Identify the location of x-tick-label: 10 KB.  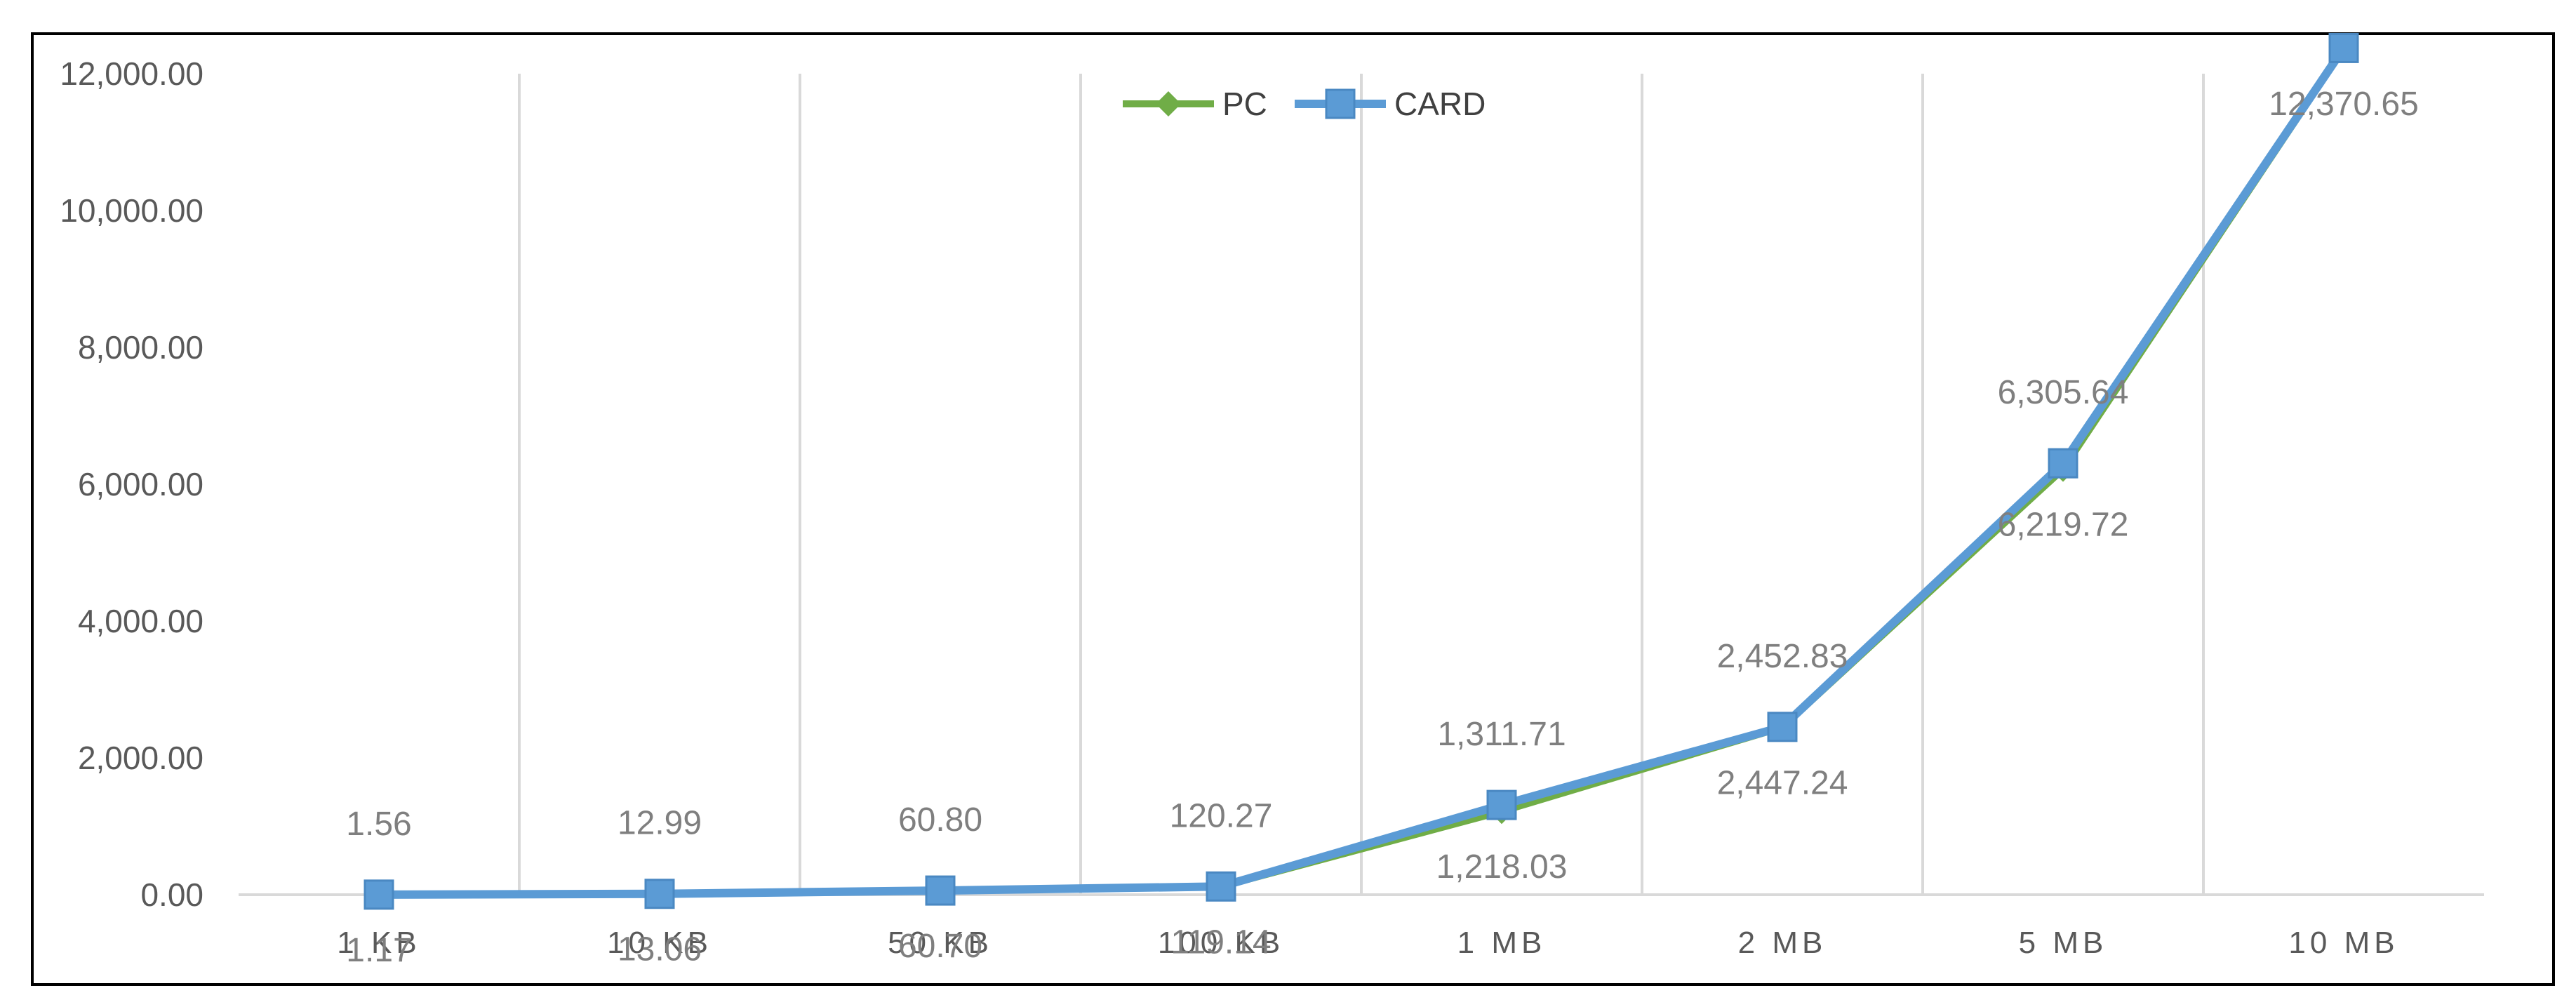
(660, 943).